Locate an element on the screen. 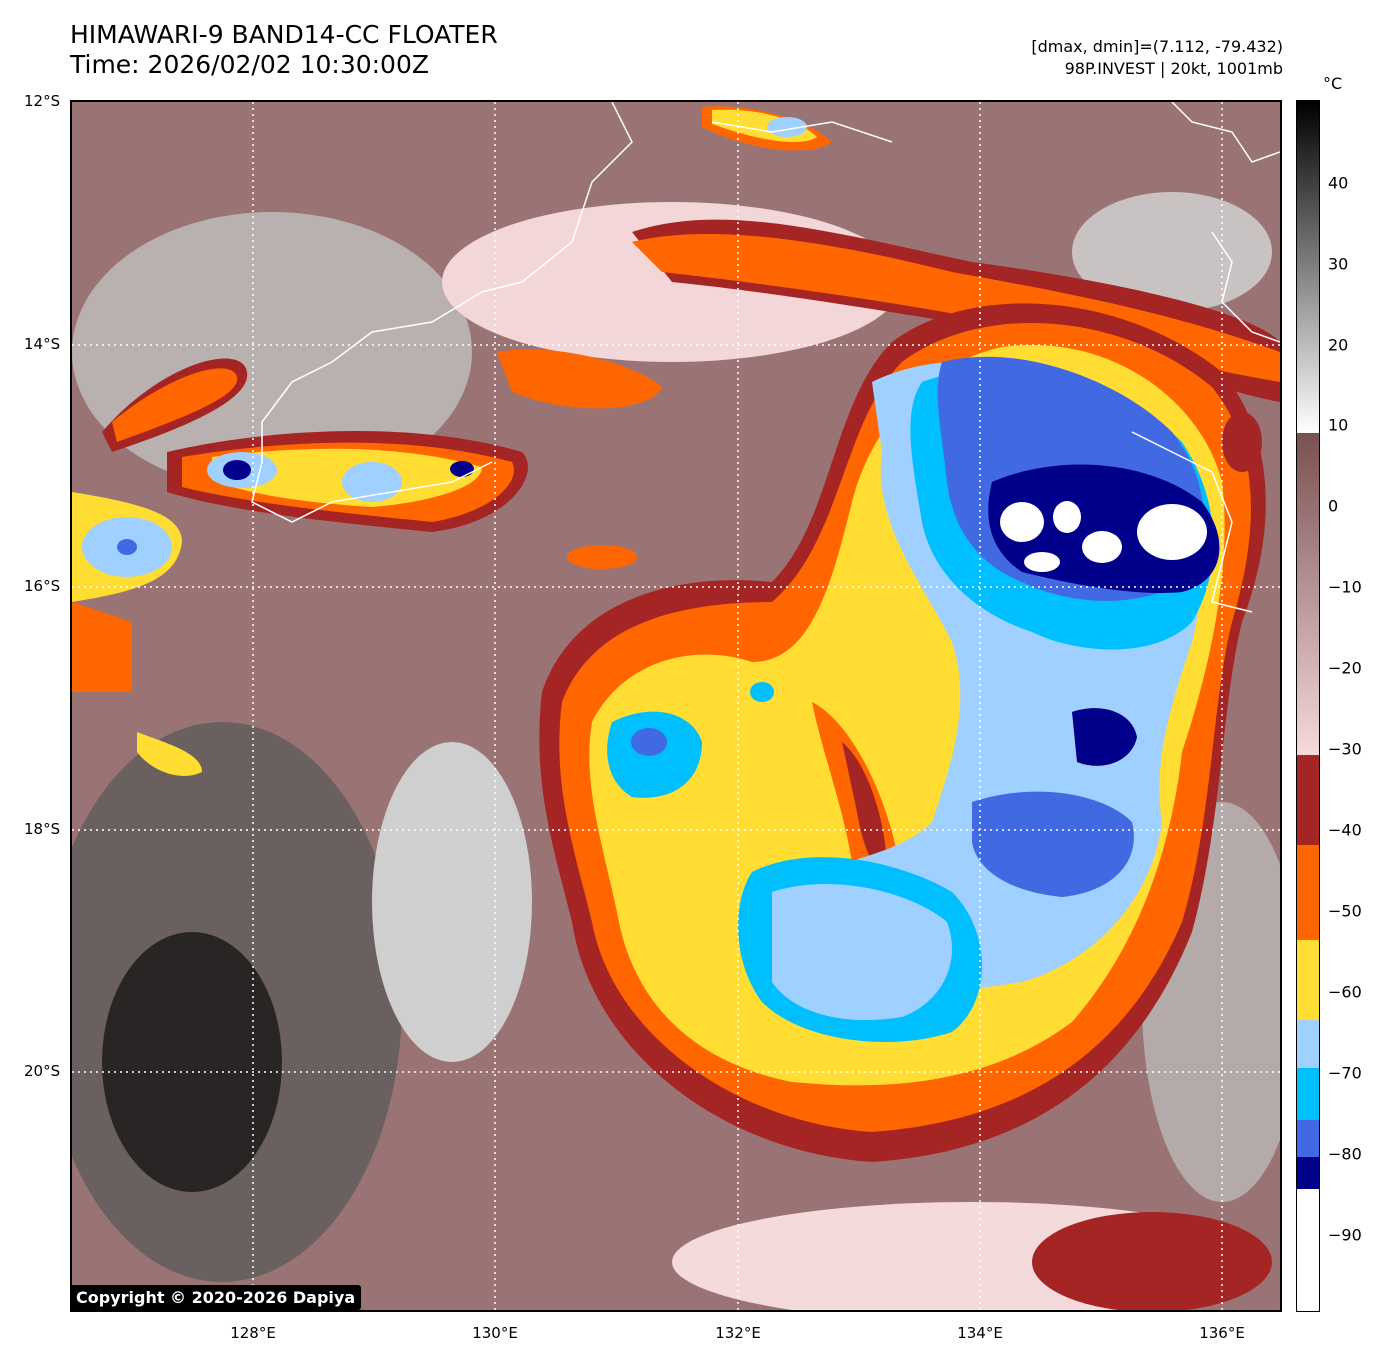 The image size is (1388, 1364). dmax-dmin: [dmax, dmin]=(7.112, -79.432) is located at coordinates (1157, 46).